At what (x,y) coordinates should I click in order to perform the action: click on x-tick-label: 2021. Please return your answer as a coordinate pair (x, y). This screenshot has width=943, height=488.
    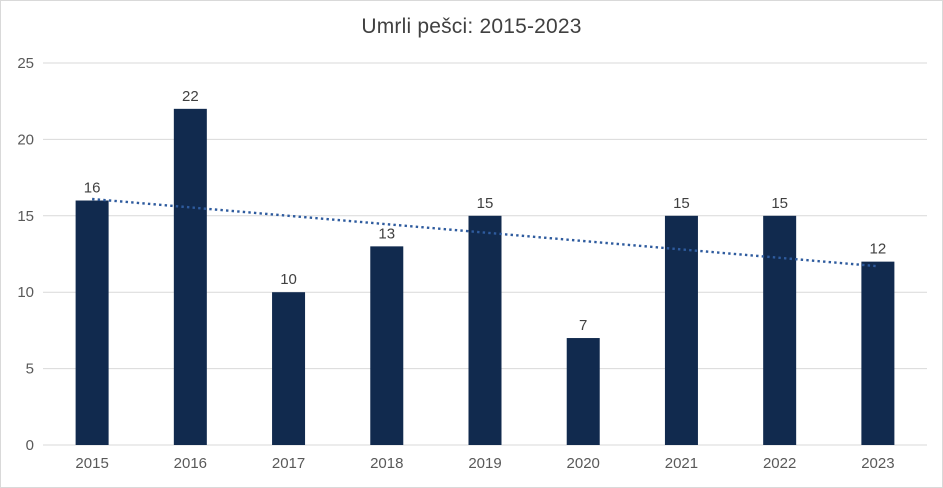
    Looking at the image, I should click on (681, 463).